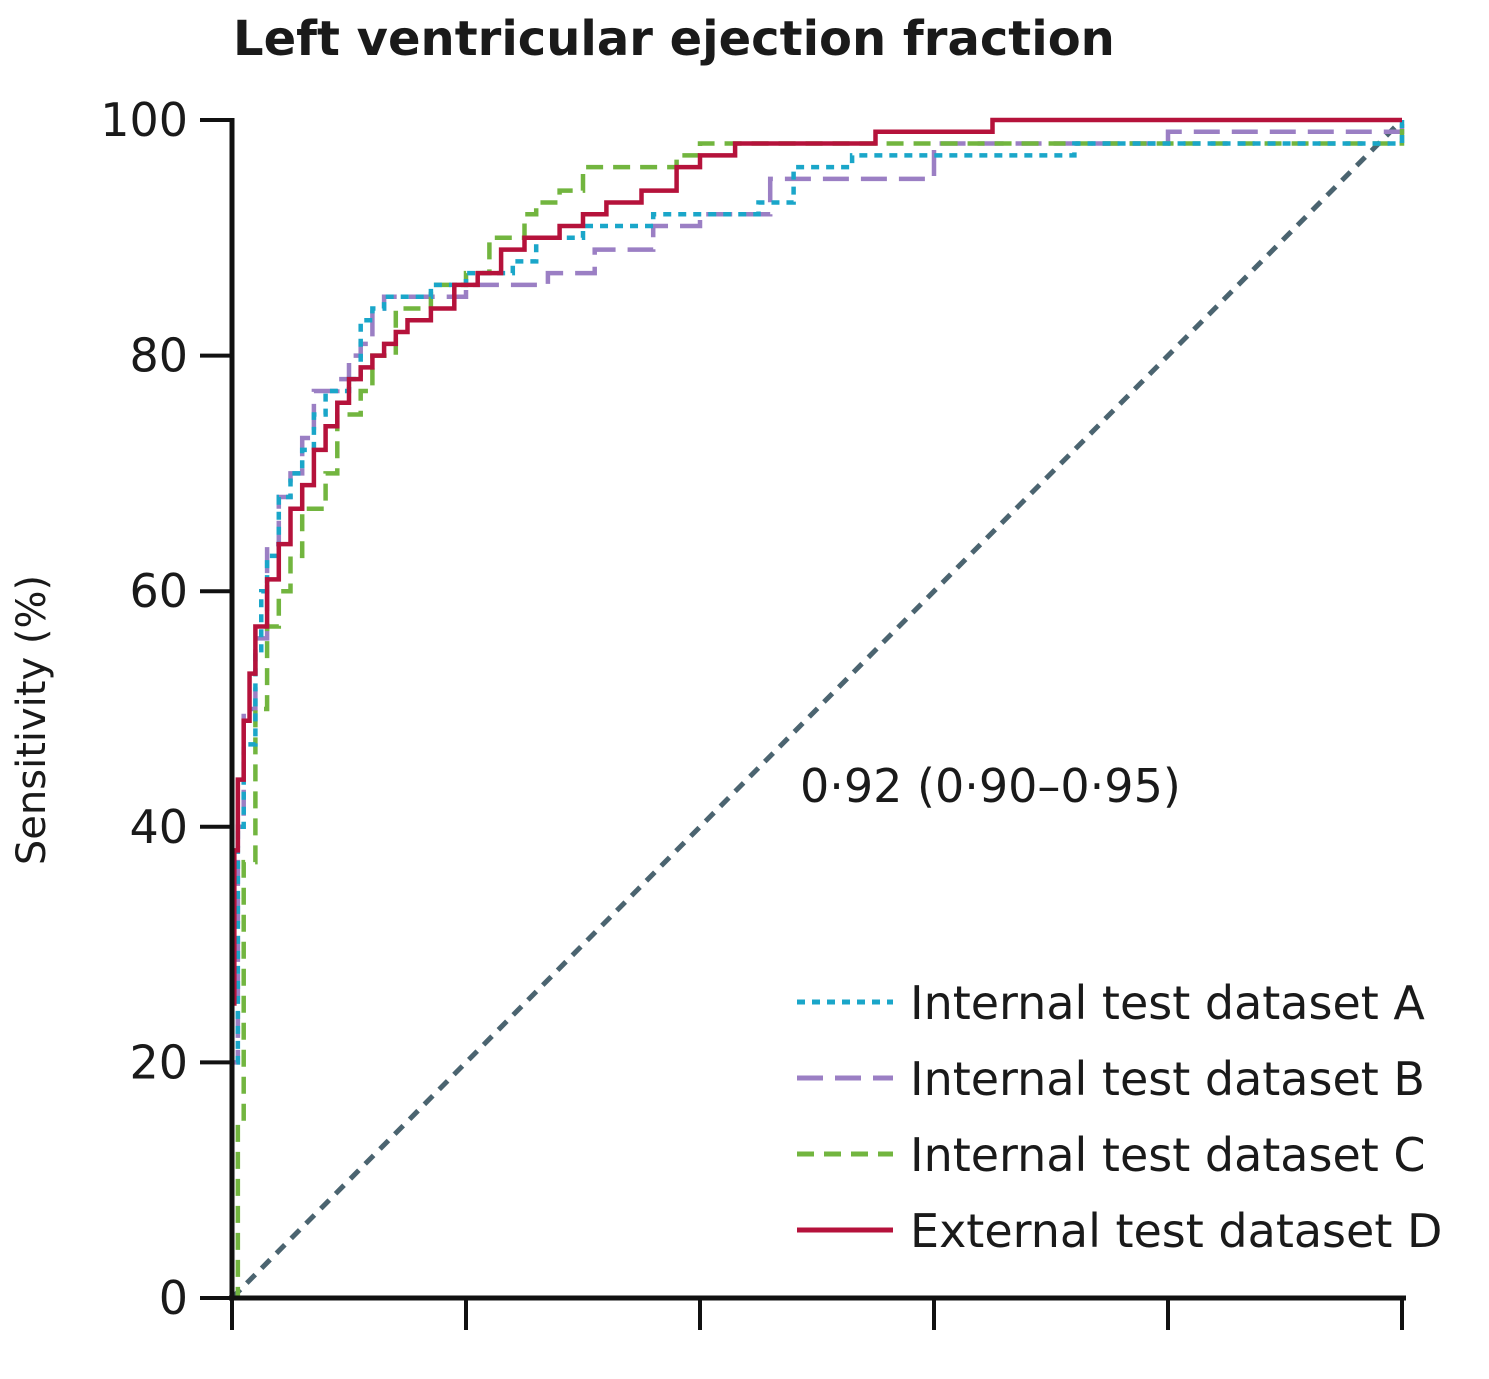  I want to click on legend-label-external-test-dataset-d: External test dataset D, so click(1176, 1231).